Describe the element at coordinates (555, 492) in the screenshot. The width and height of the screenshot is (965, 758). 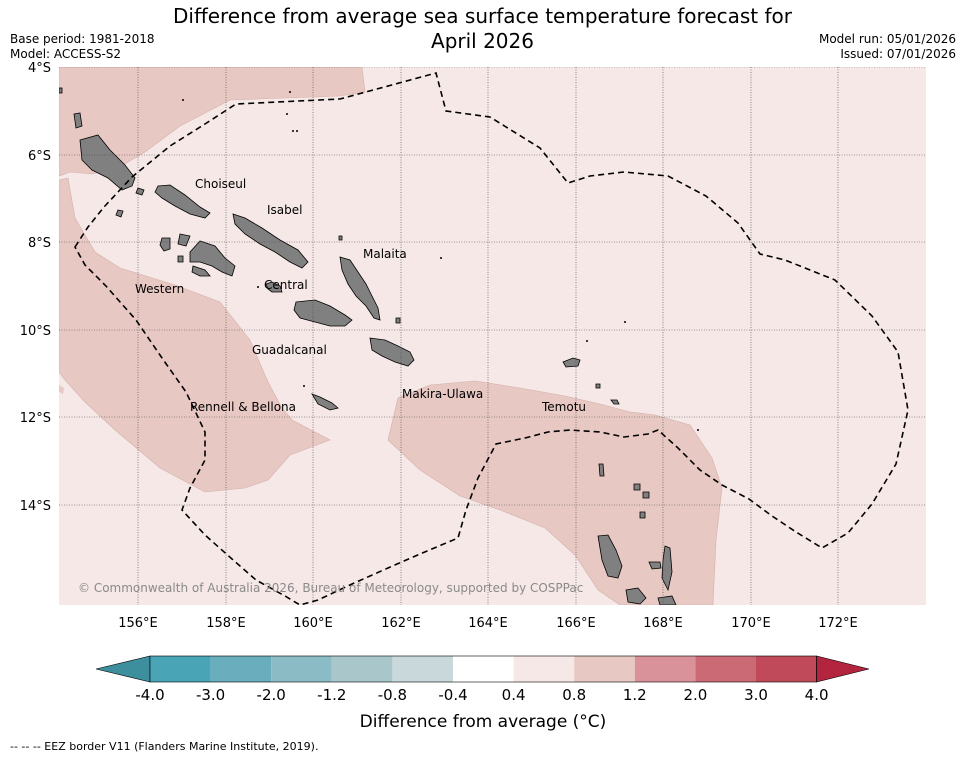
I see `warm-anomaly-southeast` at that location.